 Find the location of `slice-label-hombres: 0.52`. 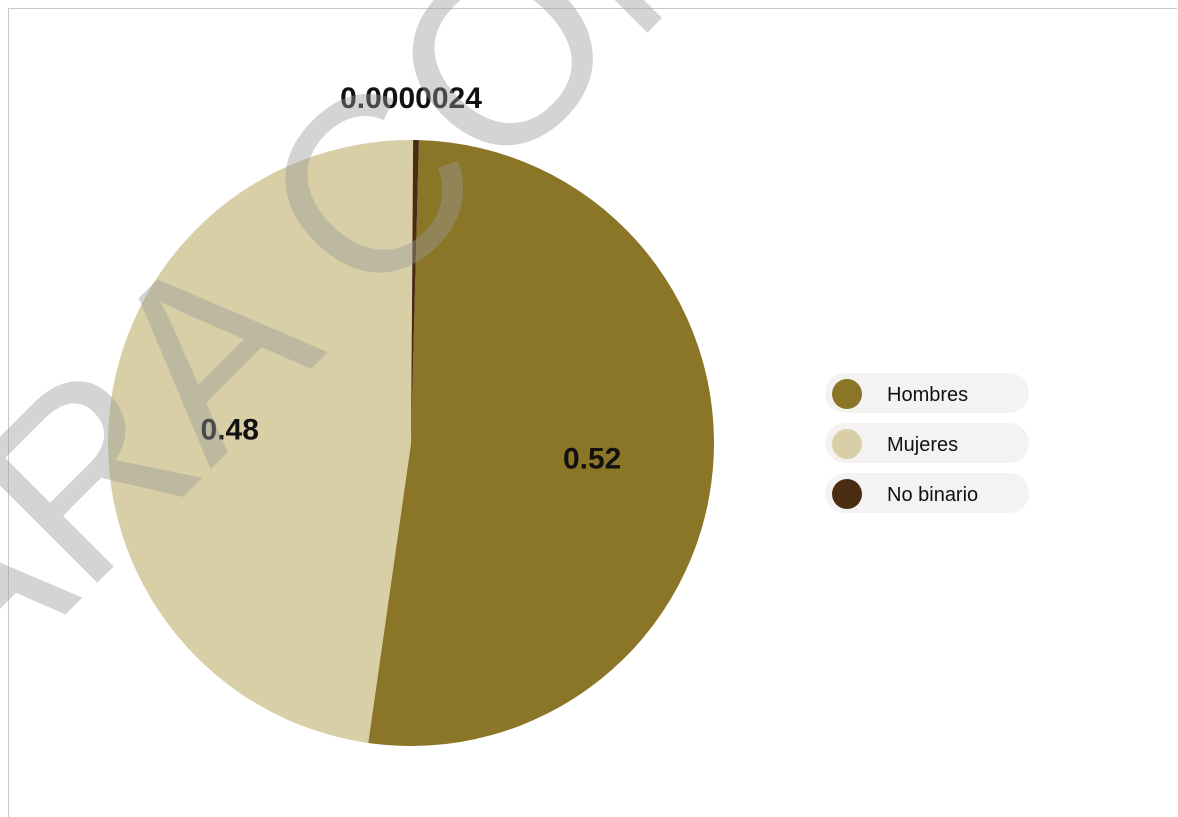

slice-label-hombres: 0.52 is located at coordinates (592, 458).